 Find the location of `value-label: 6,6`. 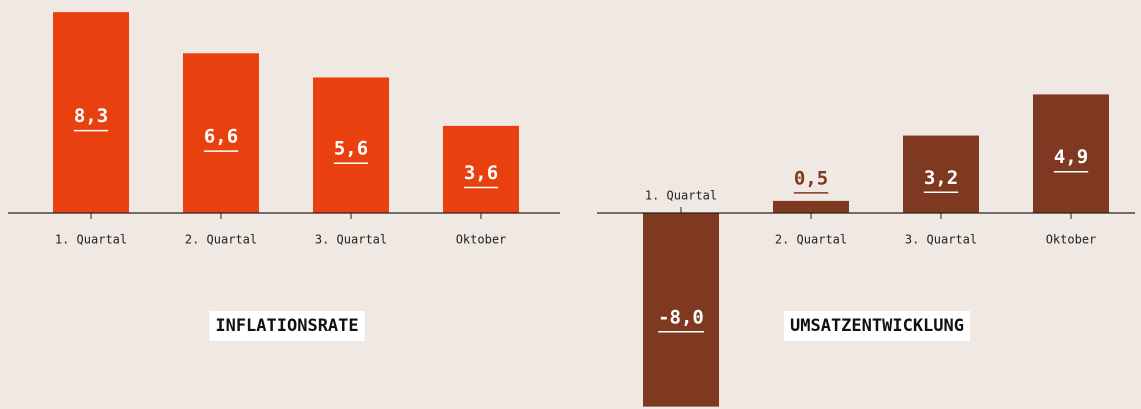

value-label: 6,6 is located at coordinates (221, 137).